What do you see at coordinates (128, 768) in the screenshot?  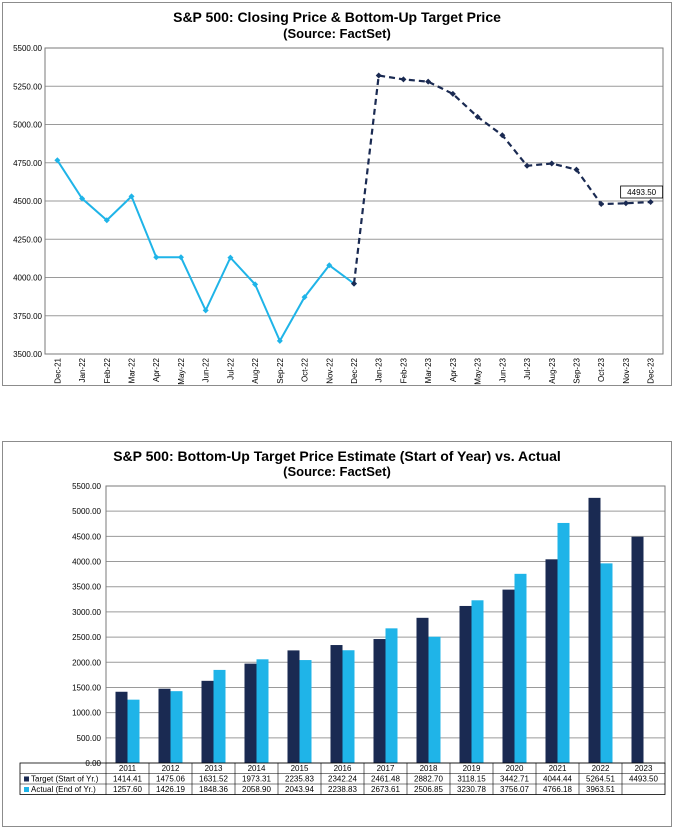 I see `category-label: 2011` at bounding box center [128, 768].